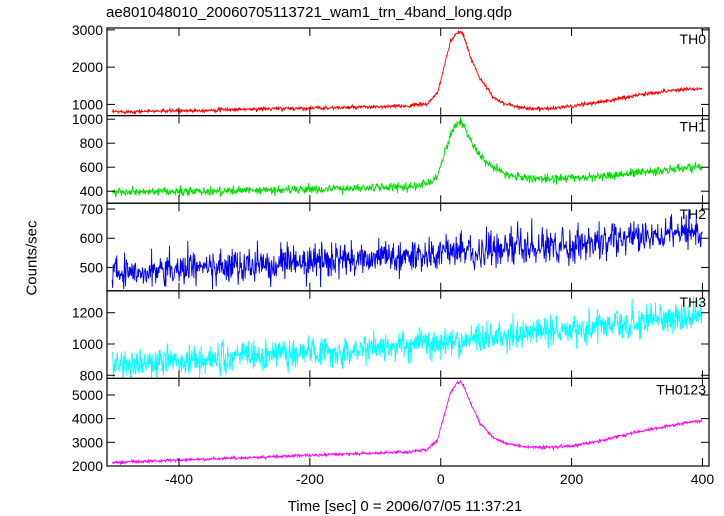 The image size is (724, 516). What do you see at coordinates (92, 238) in the screenshot?
I see `y-tick-label-th2: 600` at bounding box center [92, 238].